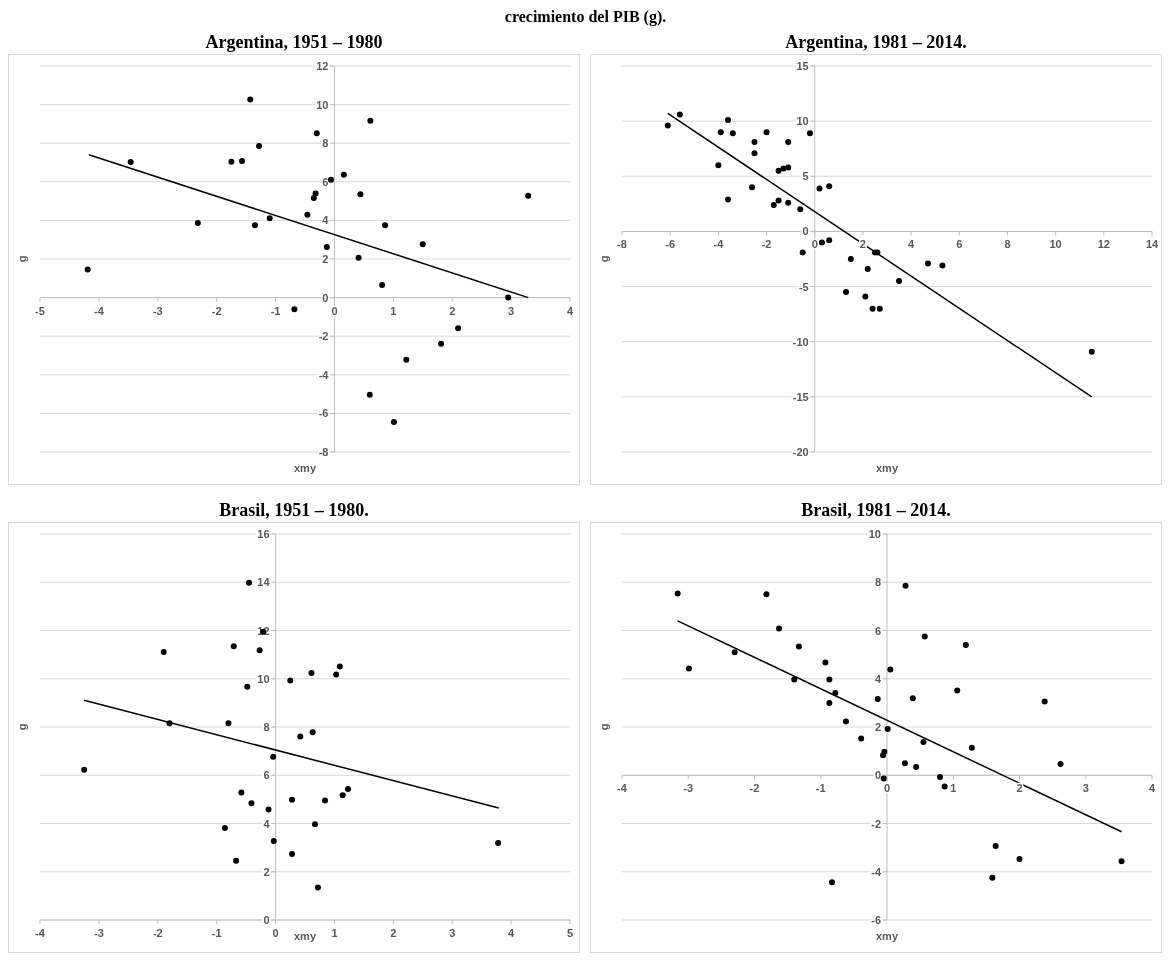 The image size is (1171, 970). Describe the element at coordinates (802, 66) in the screenshot. I see `y-tick-label: 15` at that location.